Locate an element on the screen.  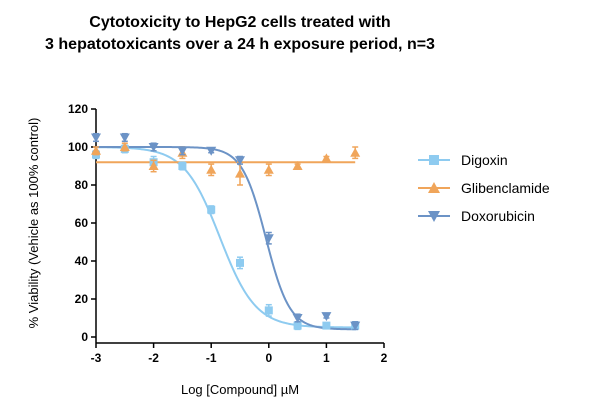
y-tick-label: 0 is located at coordinates (84, 337).